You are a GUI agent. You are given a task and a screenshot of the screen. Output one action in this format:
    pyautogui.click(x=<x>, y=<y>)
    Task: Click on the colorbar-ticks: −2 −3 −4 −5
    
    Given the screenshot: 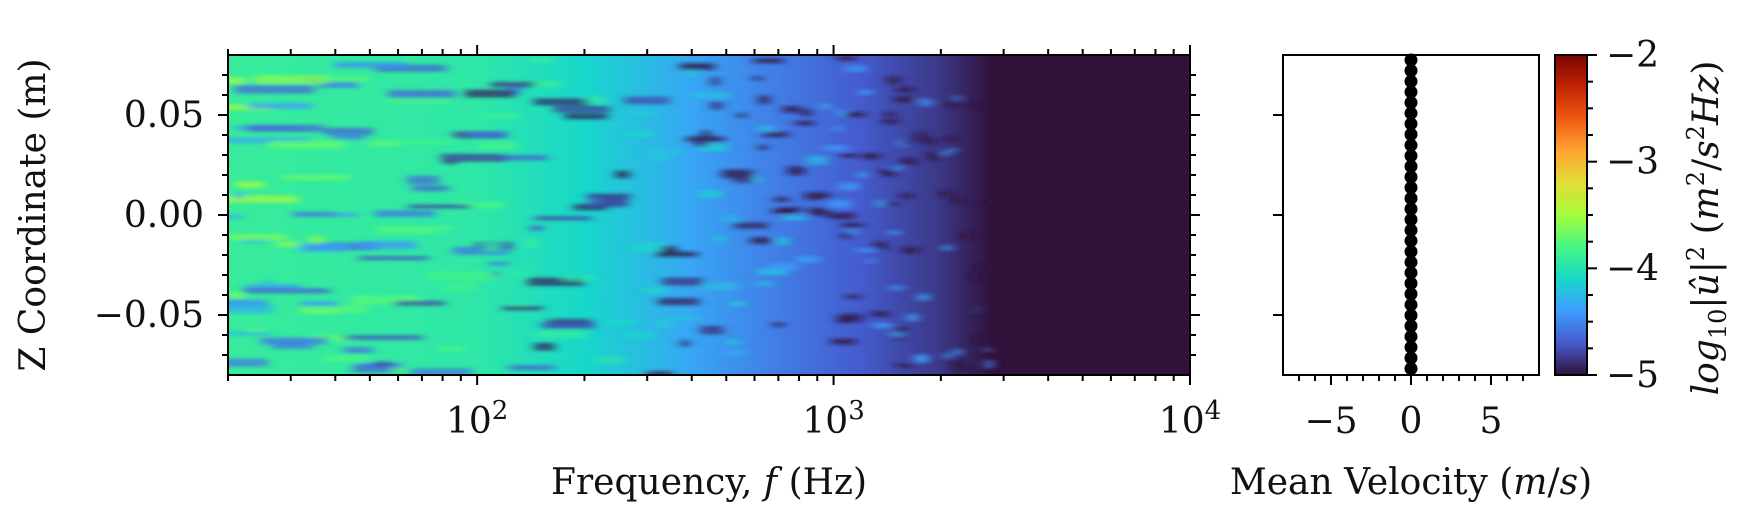 What is the action you would take?
    pyautogui.click(x=1623, y=215)
    